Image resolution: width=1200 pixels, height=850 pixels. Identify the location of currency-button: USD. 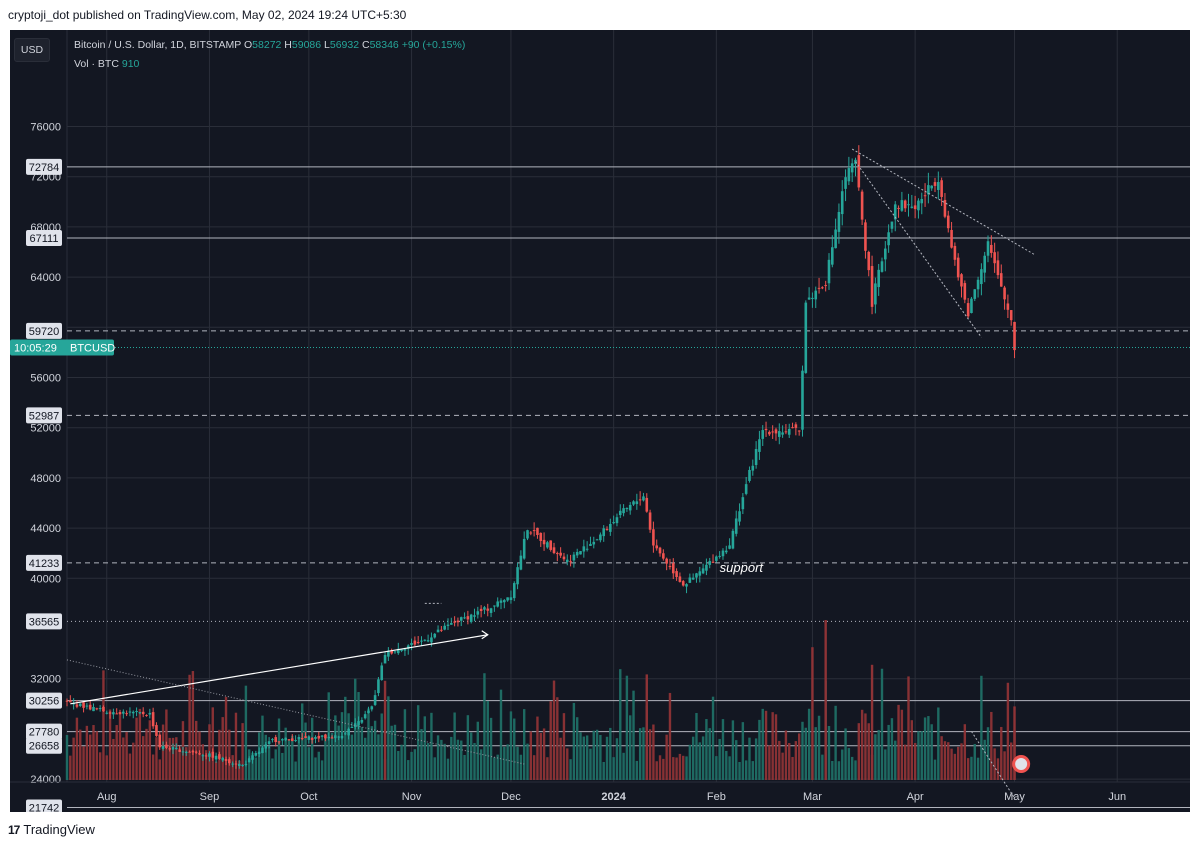
(32, 50).